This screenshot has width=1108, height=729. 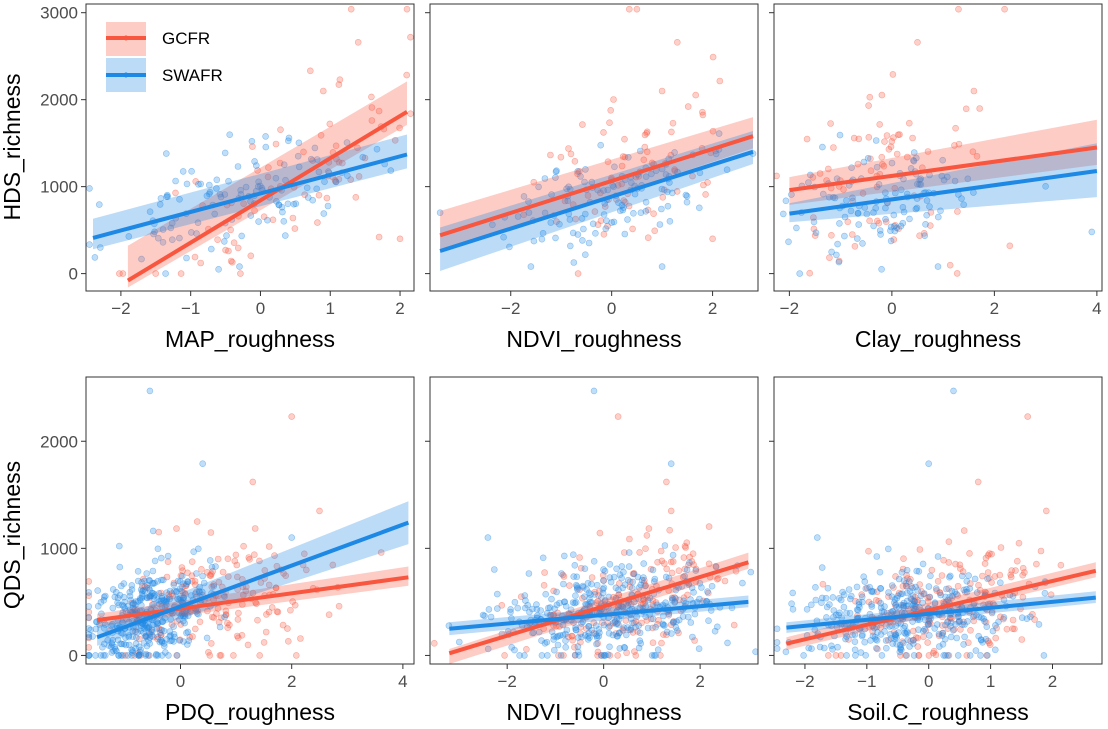 I want to click on confidence-band-gcfr, so click(x=943, y=162).